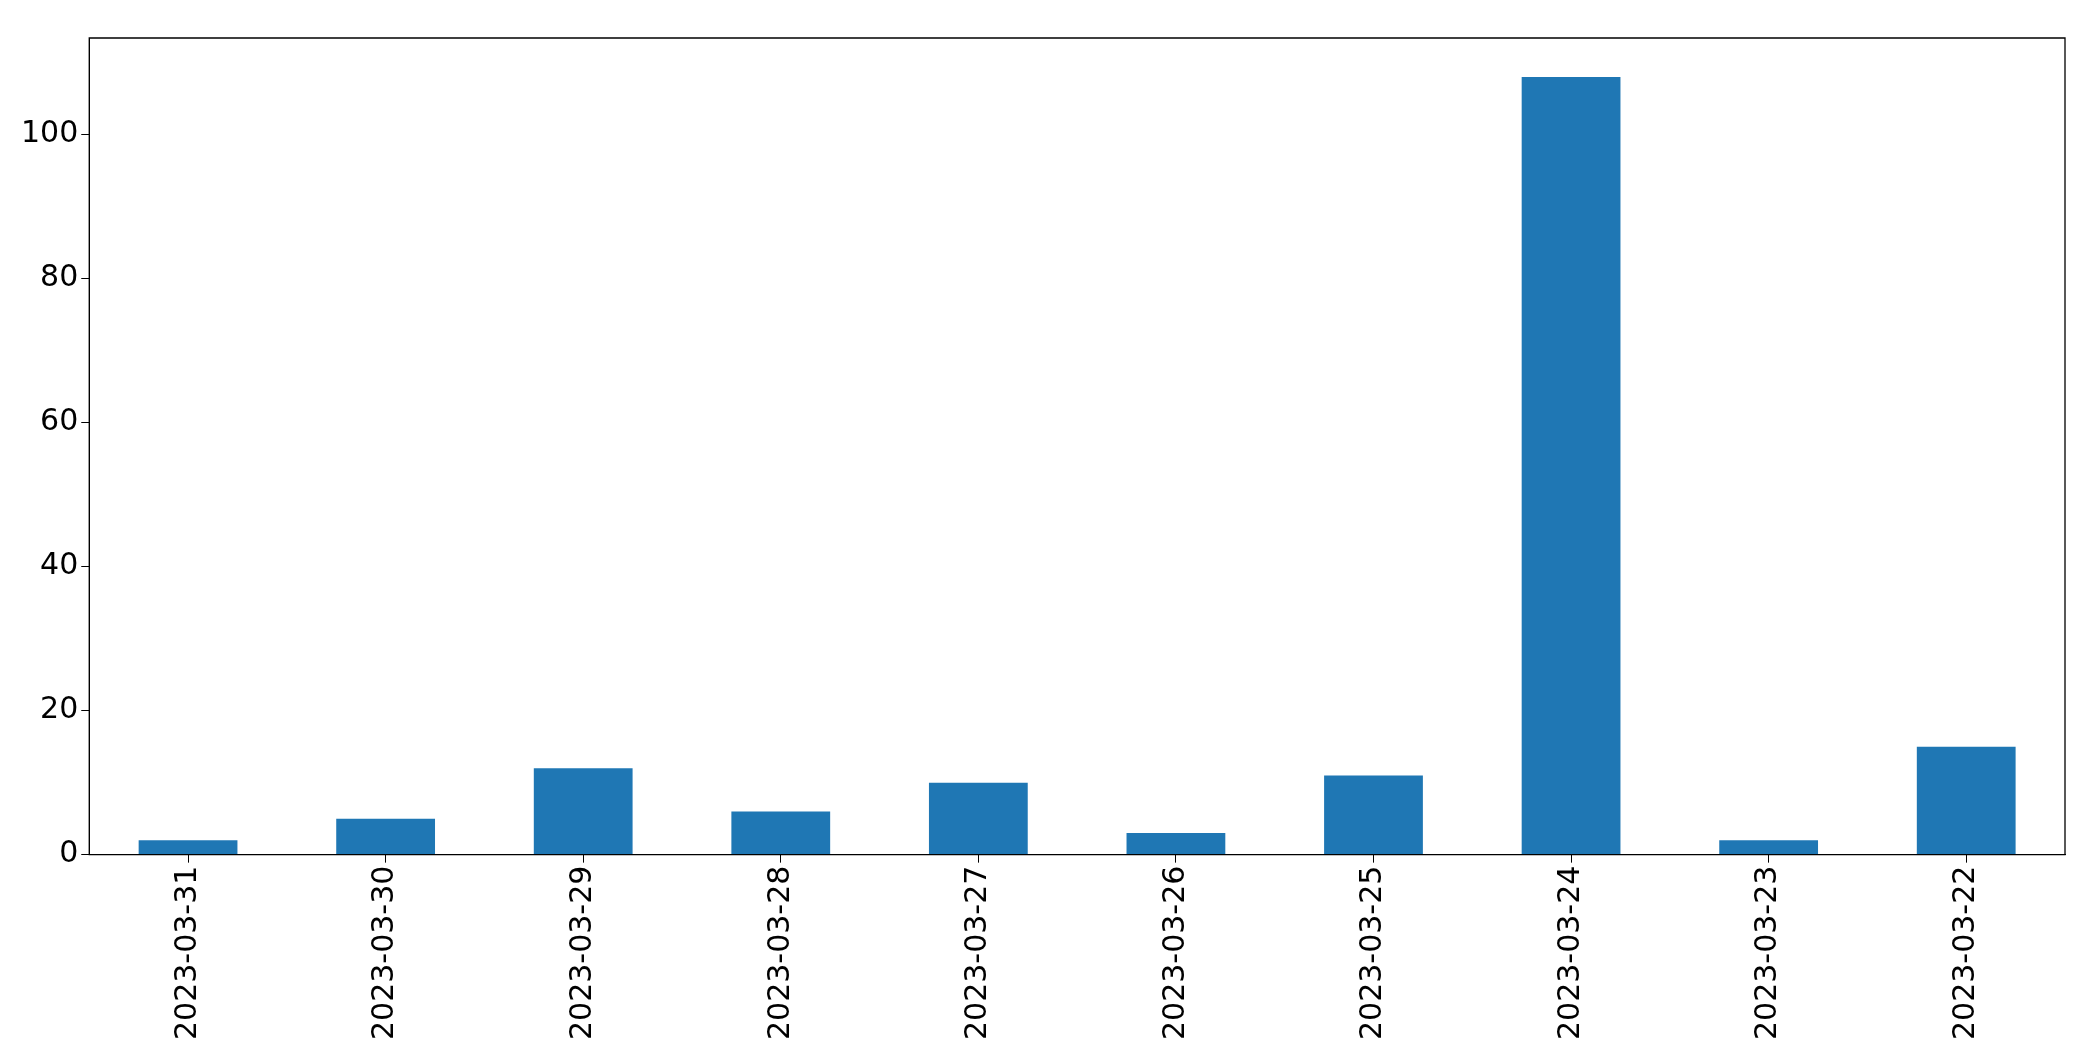 The height and width of the screenshot is (1061, 2093). Describe the element at coordinates (59, 564) in the screenshot. I see `y-tick-label: 40` at that location.